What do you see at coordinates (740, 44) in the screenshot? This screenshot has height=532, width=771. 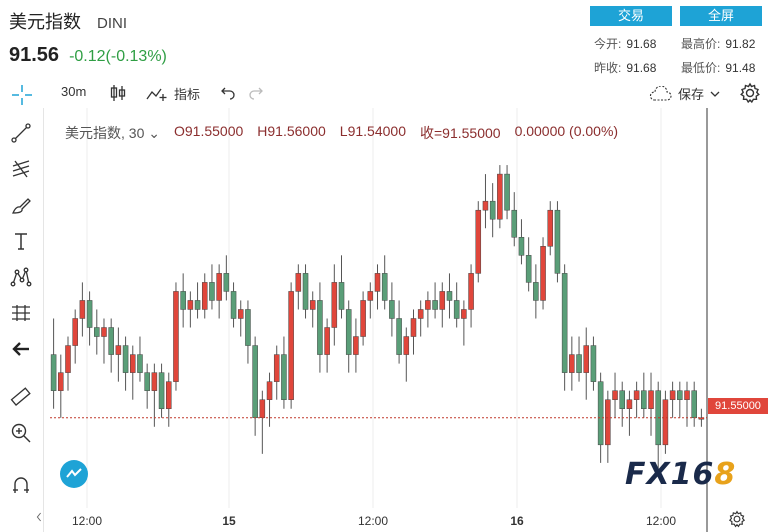 I see `stat-high-value: 91.82` at bounding box center [740, 44].